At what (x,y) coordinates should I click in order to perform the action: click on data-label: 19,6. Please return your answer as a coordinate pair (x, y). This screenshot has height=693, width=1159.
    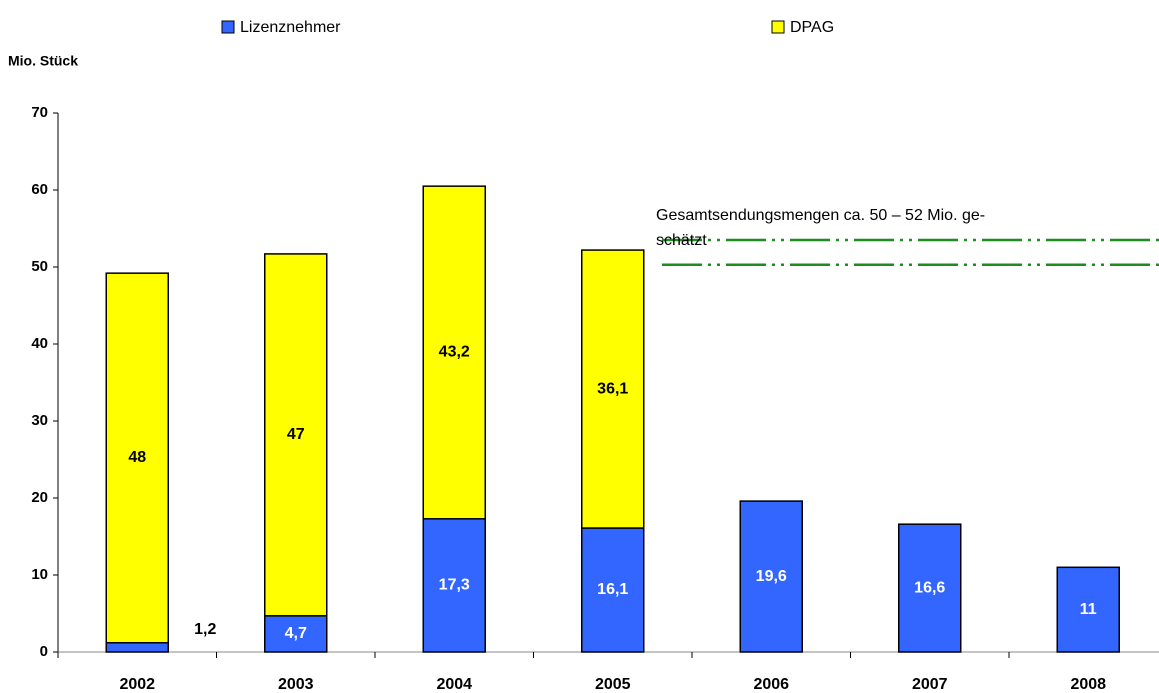
    Looking at the image, I should click on (771, 576).